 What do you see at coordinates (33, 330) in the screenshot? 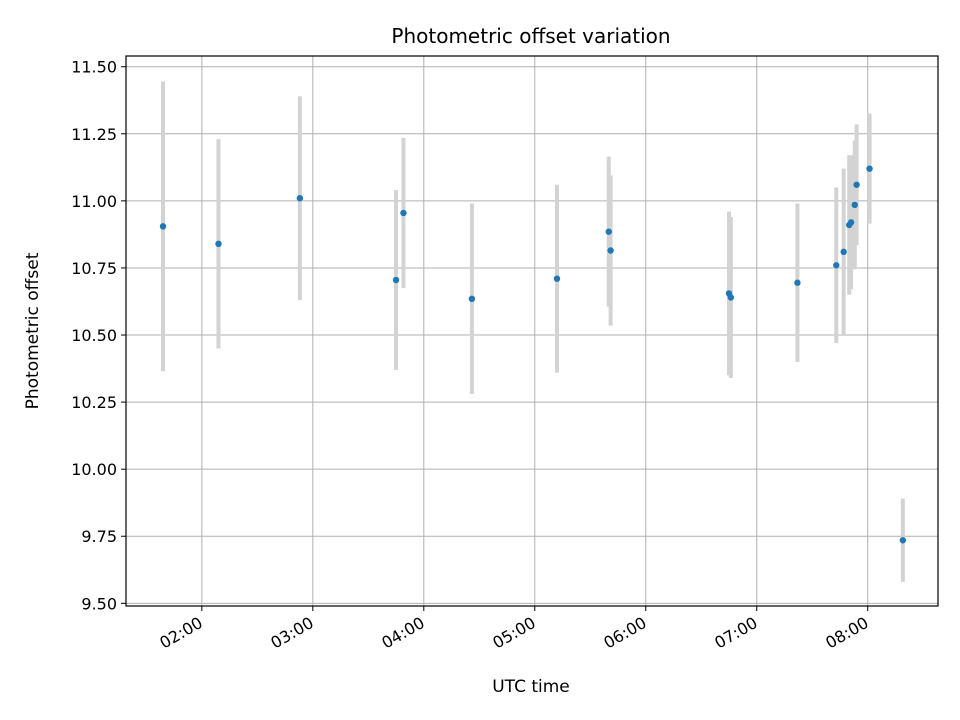
I see `y-axis-label: Photometric offset` at bounding box center [33, 330].